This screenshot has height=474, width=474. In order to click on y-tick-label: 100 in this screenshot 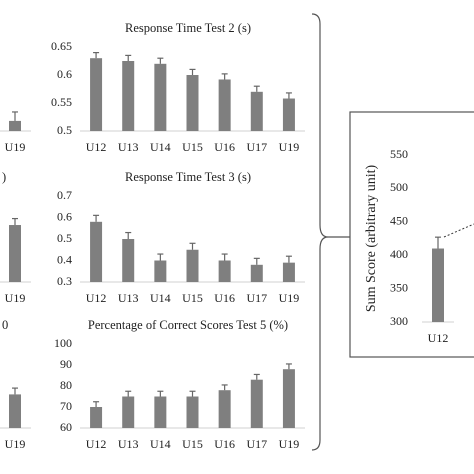, I will do `click(63, 343)`.